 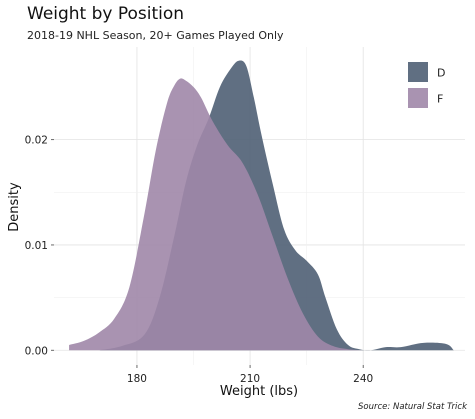 I want to click on legend-label-f: F, so click(x=440, y=99).